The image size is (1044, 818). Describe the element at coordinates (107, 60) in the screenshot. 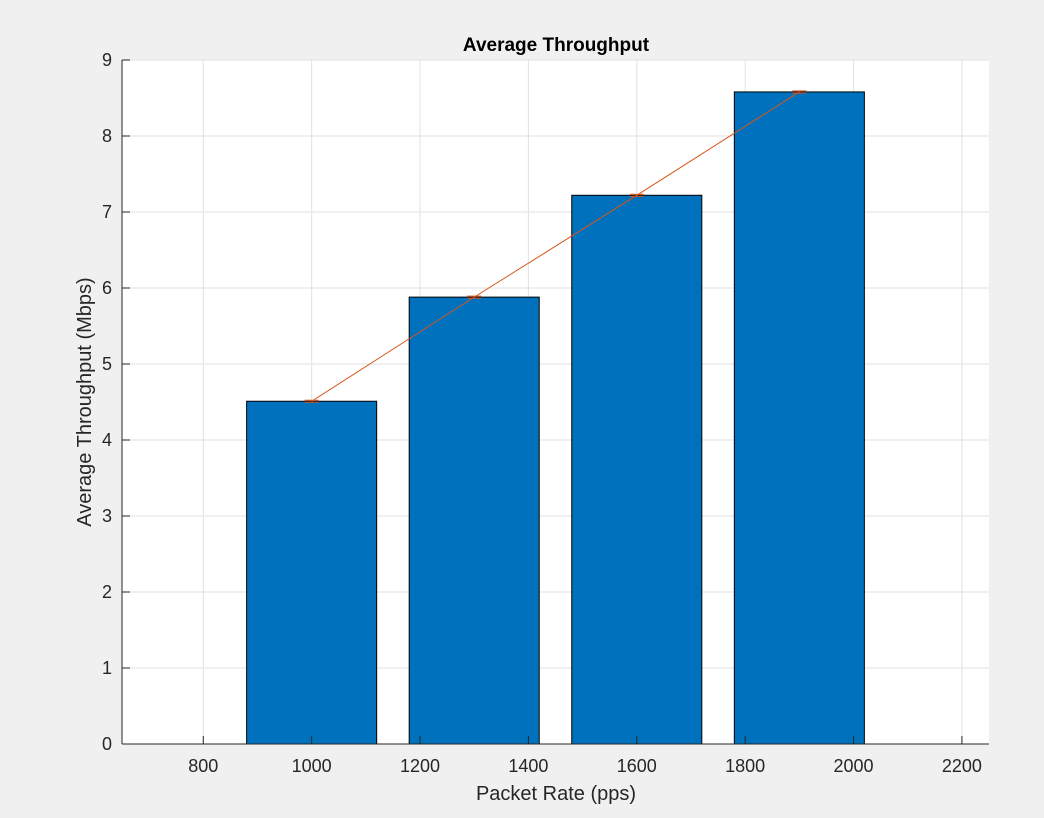

I see `y-tick-label: 9` at that location.